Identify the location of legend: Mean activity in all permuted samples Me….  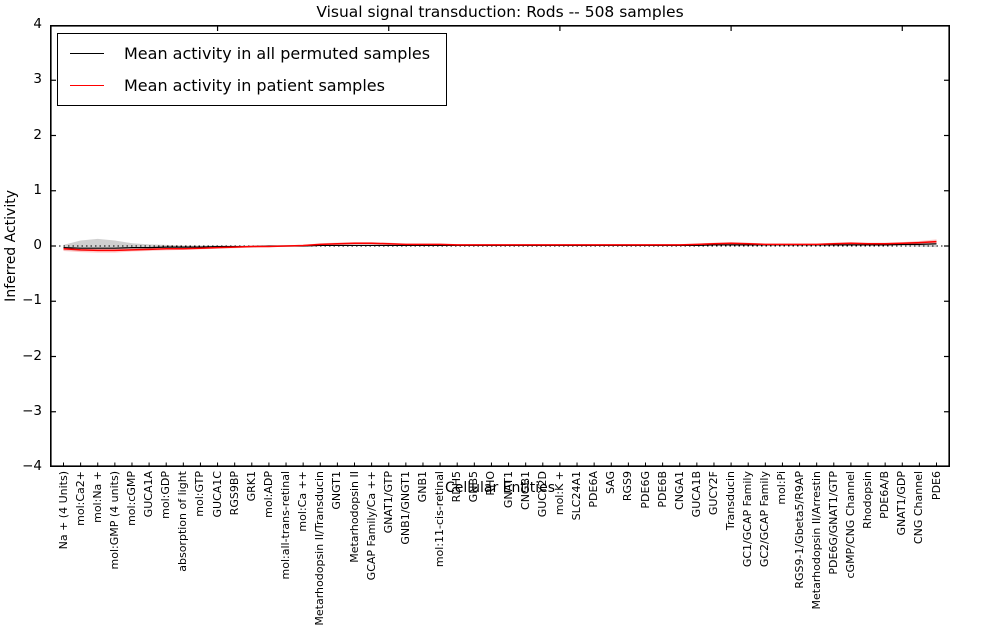
(252, 69).